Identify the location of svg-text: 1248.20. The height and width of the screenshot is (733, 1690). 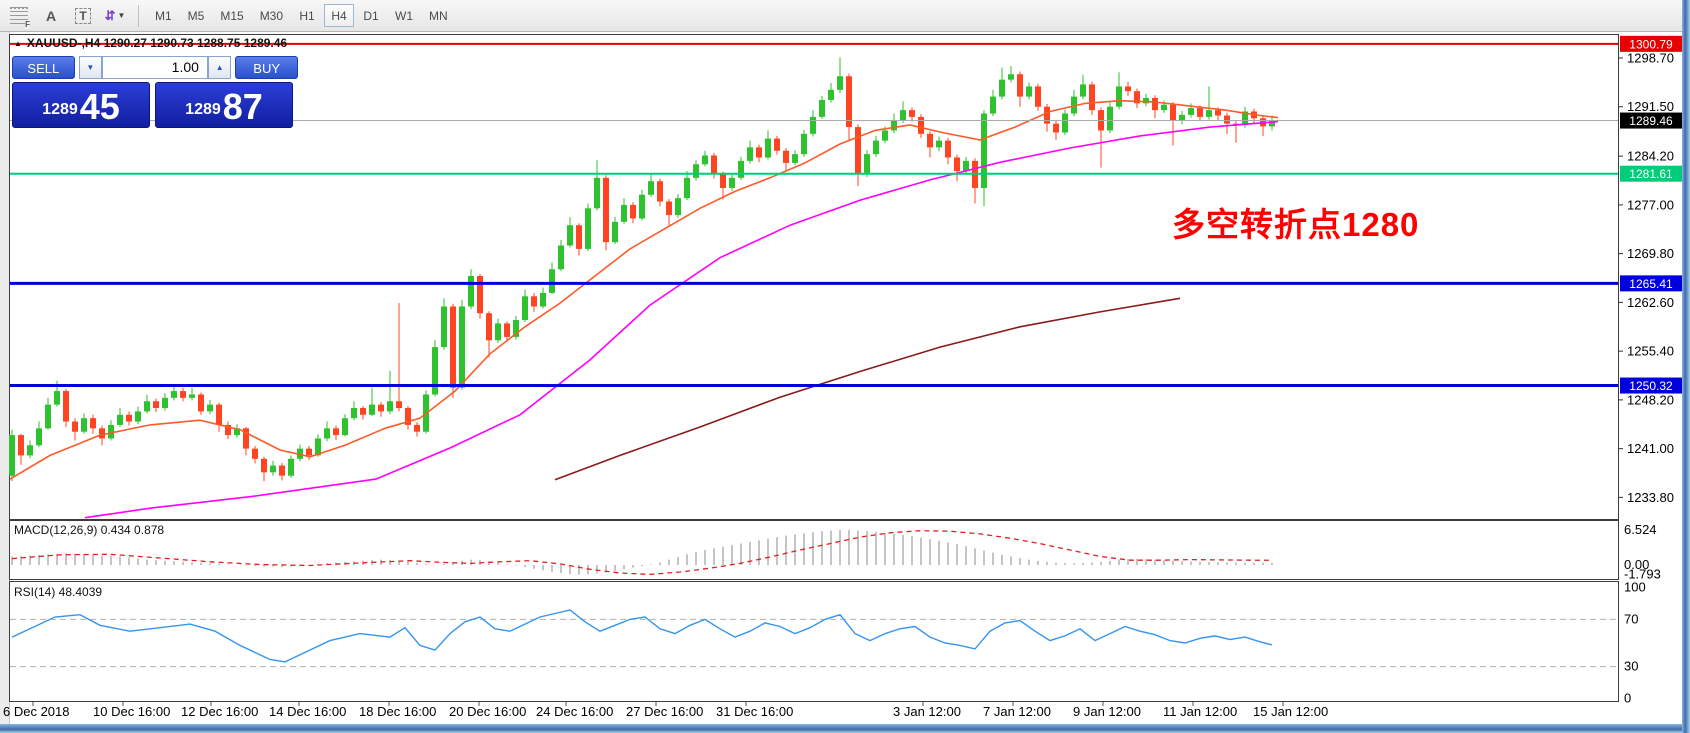
(1650, 399).